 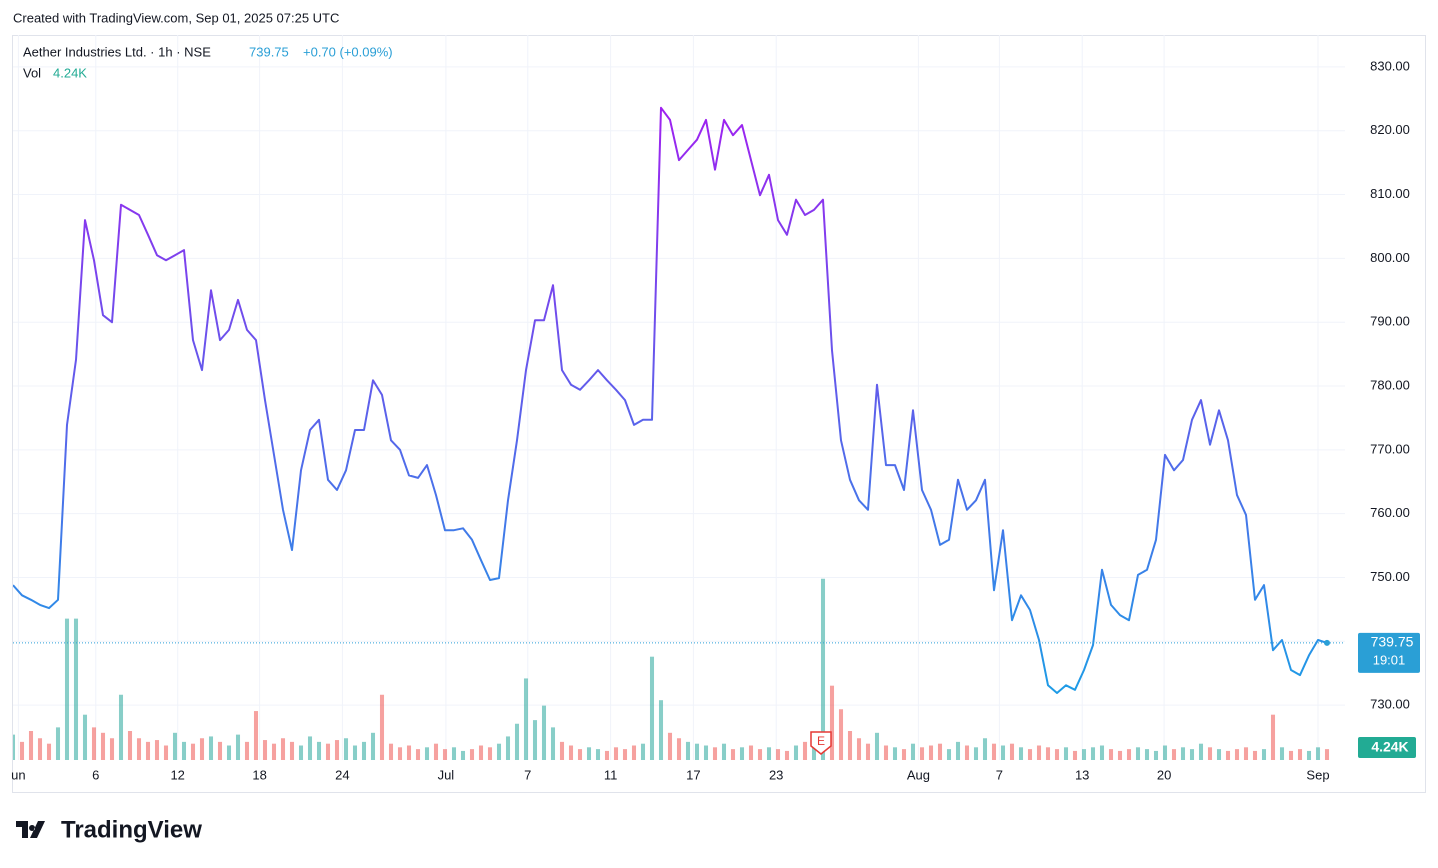 What do you see at coordinates (1390, 65) in the screenshot?
I see `y-tick-label: 830.00` at bounding box center [1390, 65].